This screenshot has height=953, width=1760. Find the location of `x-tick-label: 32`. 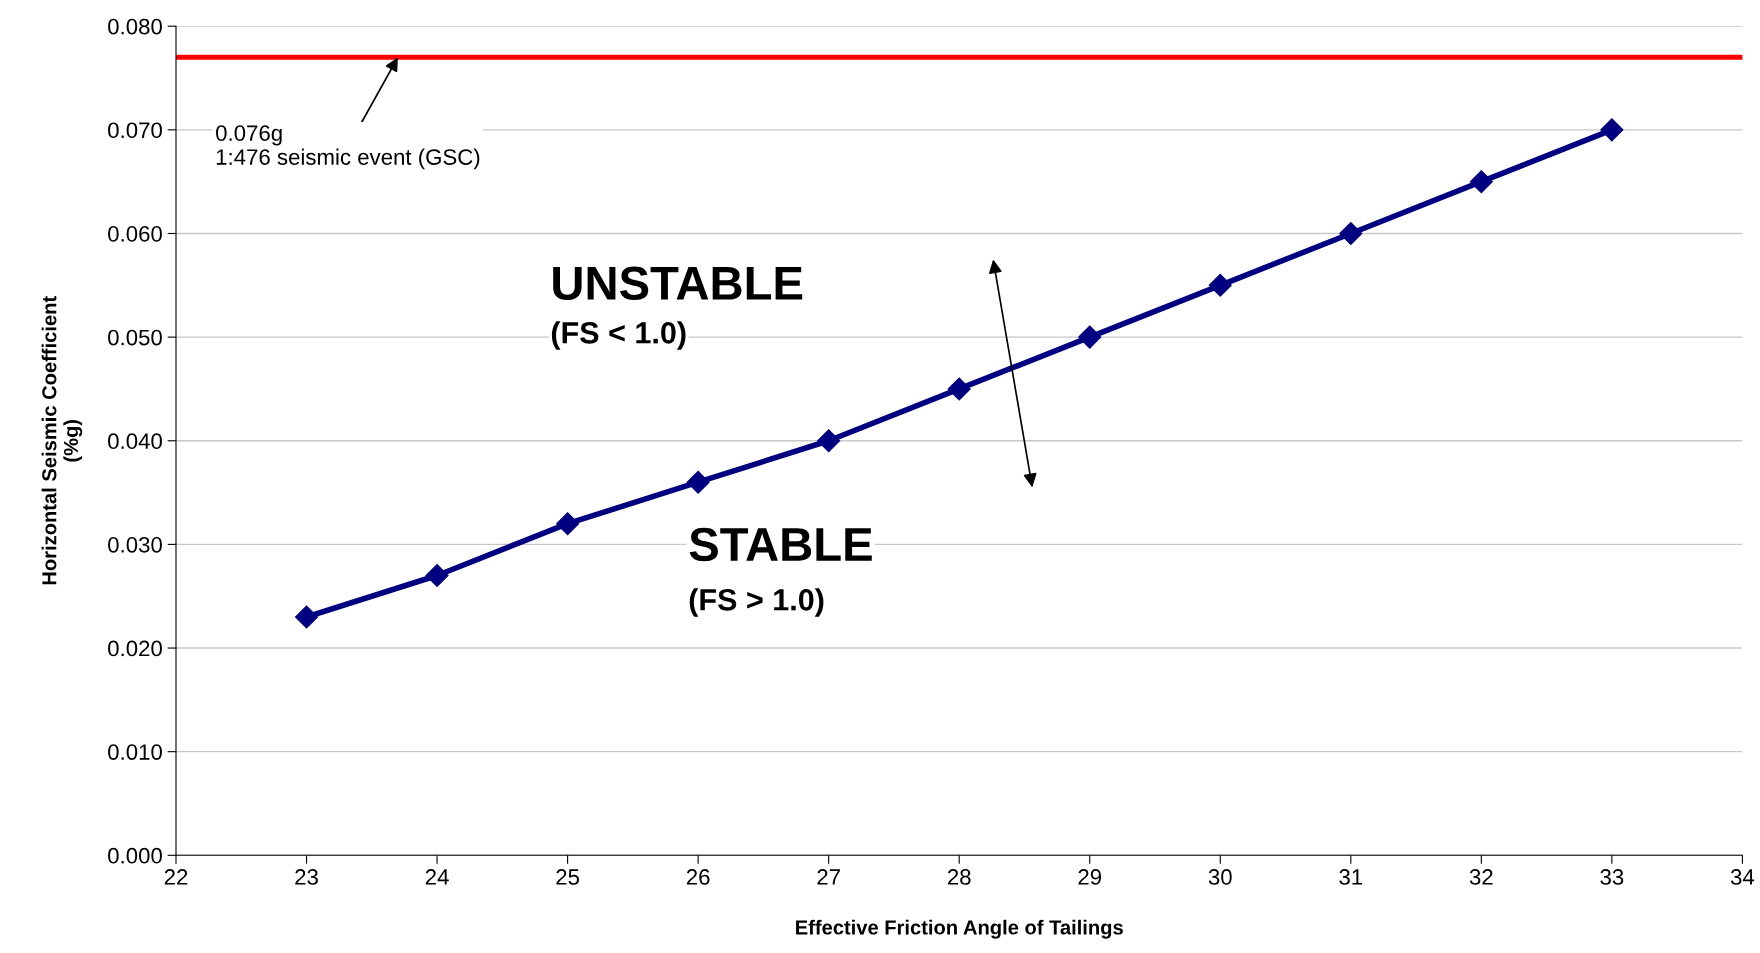

x-tick-label: 32 is located at coordinates (1481, 877).